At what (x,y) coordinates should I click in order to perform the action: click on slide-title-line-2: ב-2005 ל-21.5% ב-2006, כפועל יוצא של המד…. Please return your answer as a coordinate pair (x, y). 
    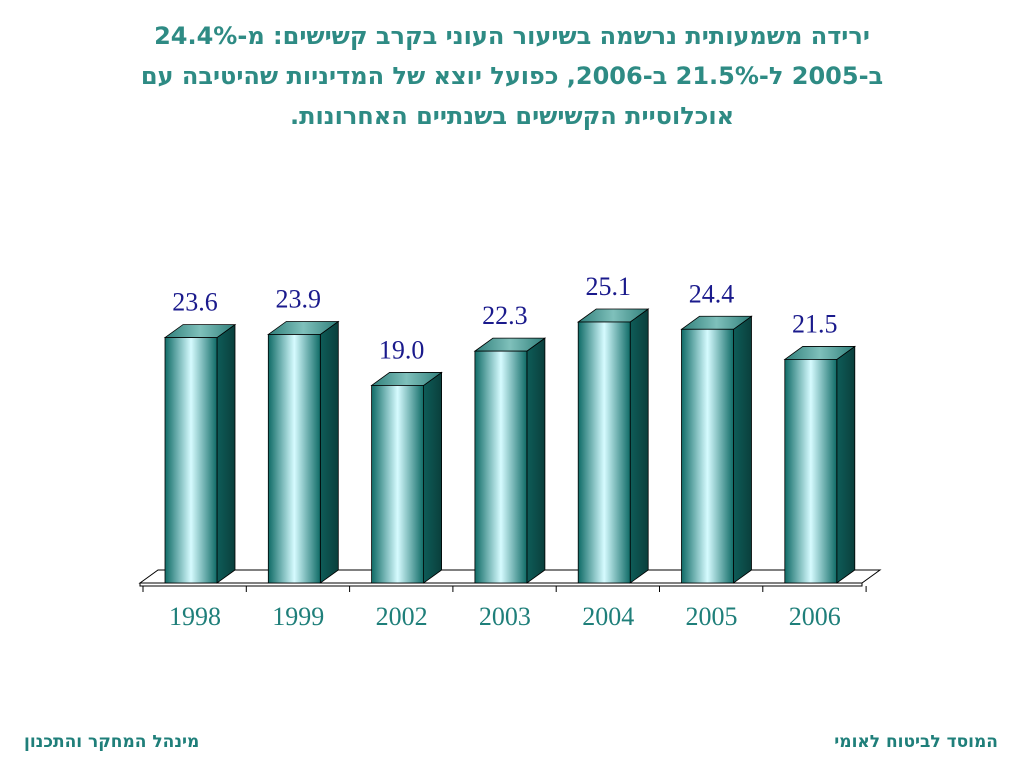
    Looking at the image, I should click on (512, 76).